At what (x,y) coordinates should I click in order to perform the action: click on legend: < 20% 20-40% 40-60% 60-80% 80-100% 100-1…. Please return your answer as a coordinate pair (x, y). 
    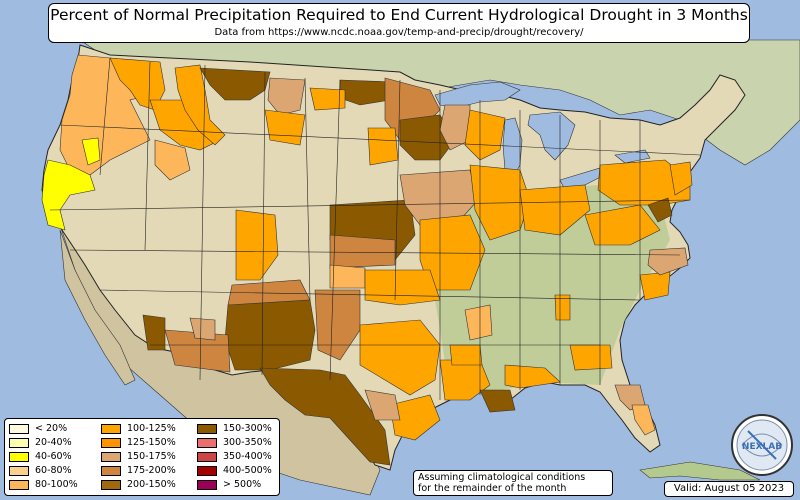
    Looking at the image, I should click on (142, 457).